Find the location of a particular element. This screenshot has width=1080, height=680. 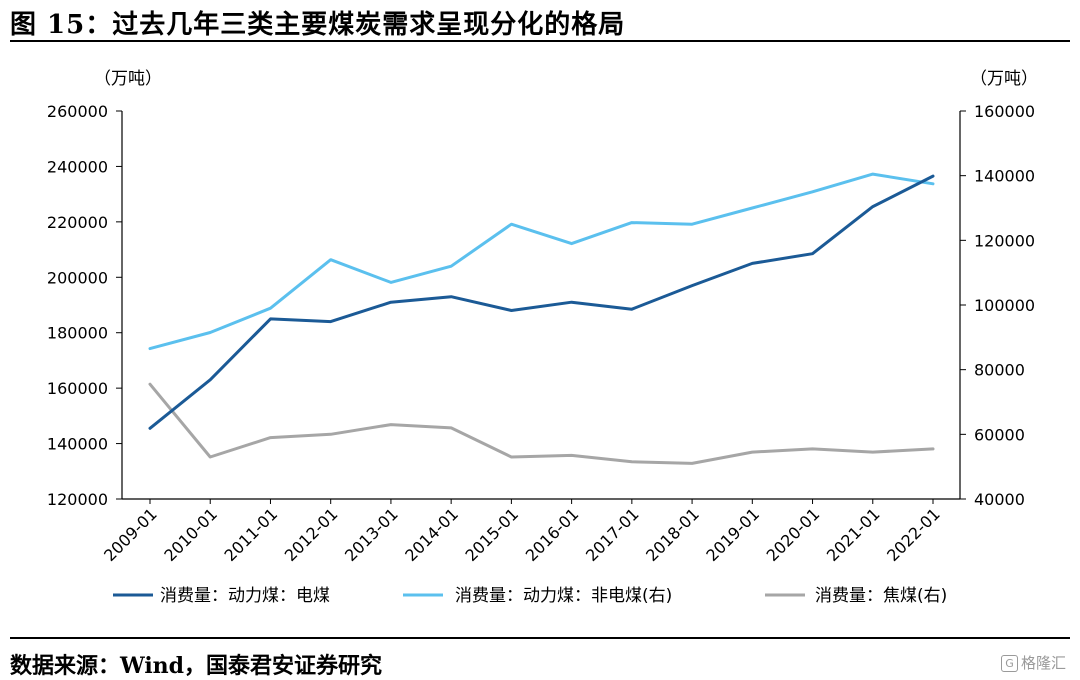

legend-label-2: 消费量：动力煤：非电煤(右) is located at coordinates (563, 596).